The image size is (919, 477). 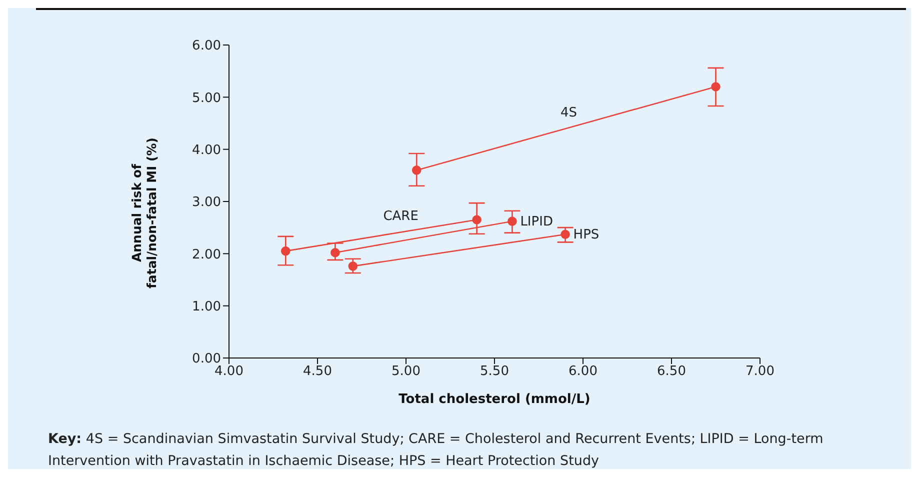 What do you see at coordinates (760, 372) in the screenshot?
I see `x-tick-label: 7.00` at bounding box center [760, 372].